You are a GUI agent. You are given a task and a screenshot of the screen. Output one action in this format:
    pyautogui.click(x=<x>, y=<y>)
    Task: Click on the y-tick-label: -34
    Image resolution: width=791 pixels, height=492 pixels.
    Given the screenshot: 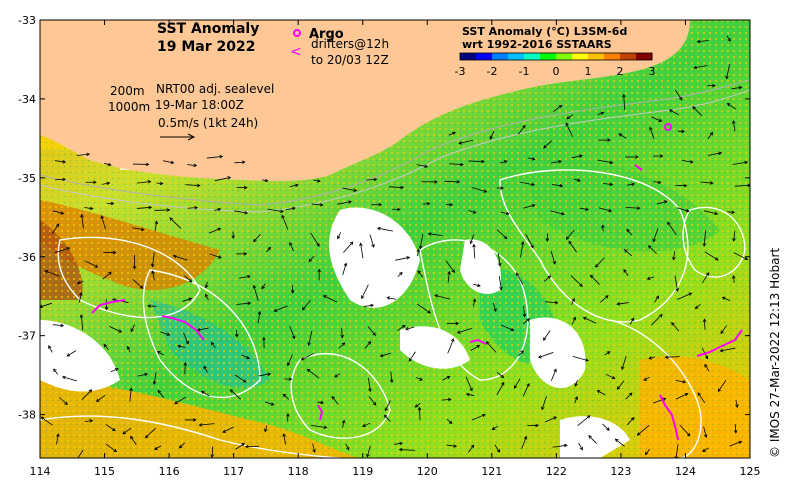 What is the action you would take?
    pyautogui.click(x=27, y=99)
    